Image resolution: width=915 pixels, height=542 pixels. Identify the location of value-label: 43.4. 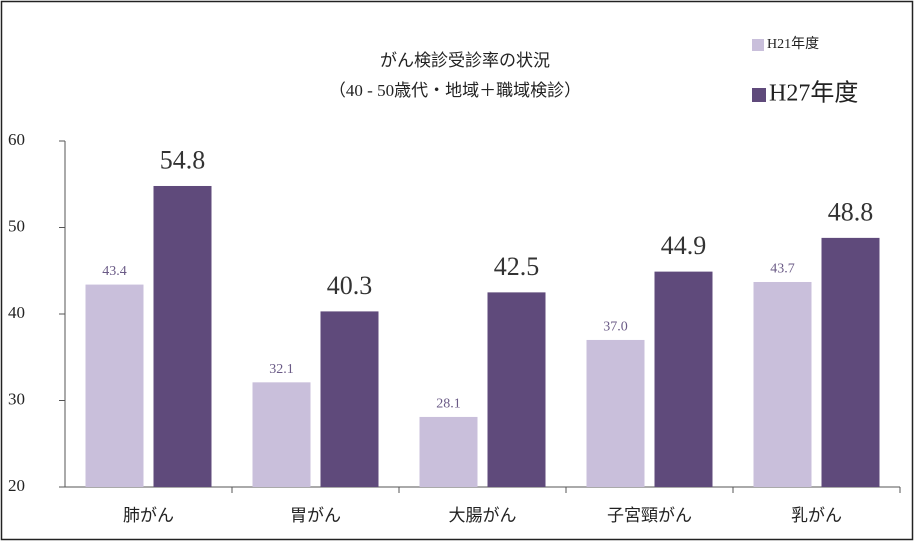
(114, 271).